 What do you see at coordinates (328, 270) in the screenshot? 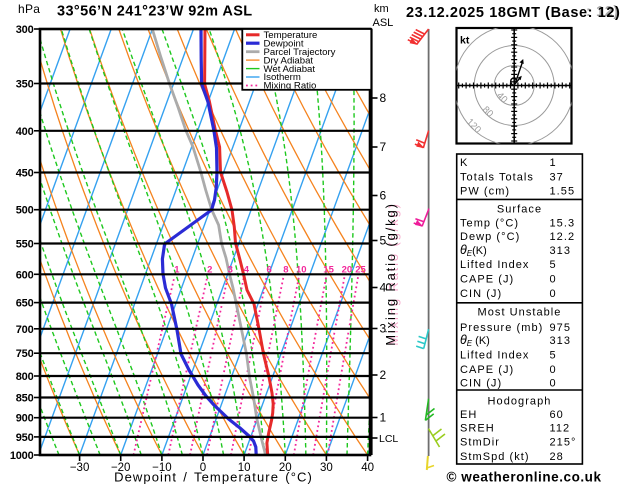
I see `svg-text: 15` at bounding box center [328, 270].